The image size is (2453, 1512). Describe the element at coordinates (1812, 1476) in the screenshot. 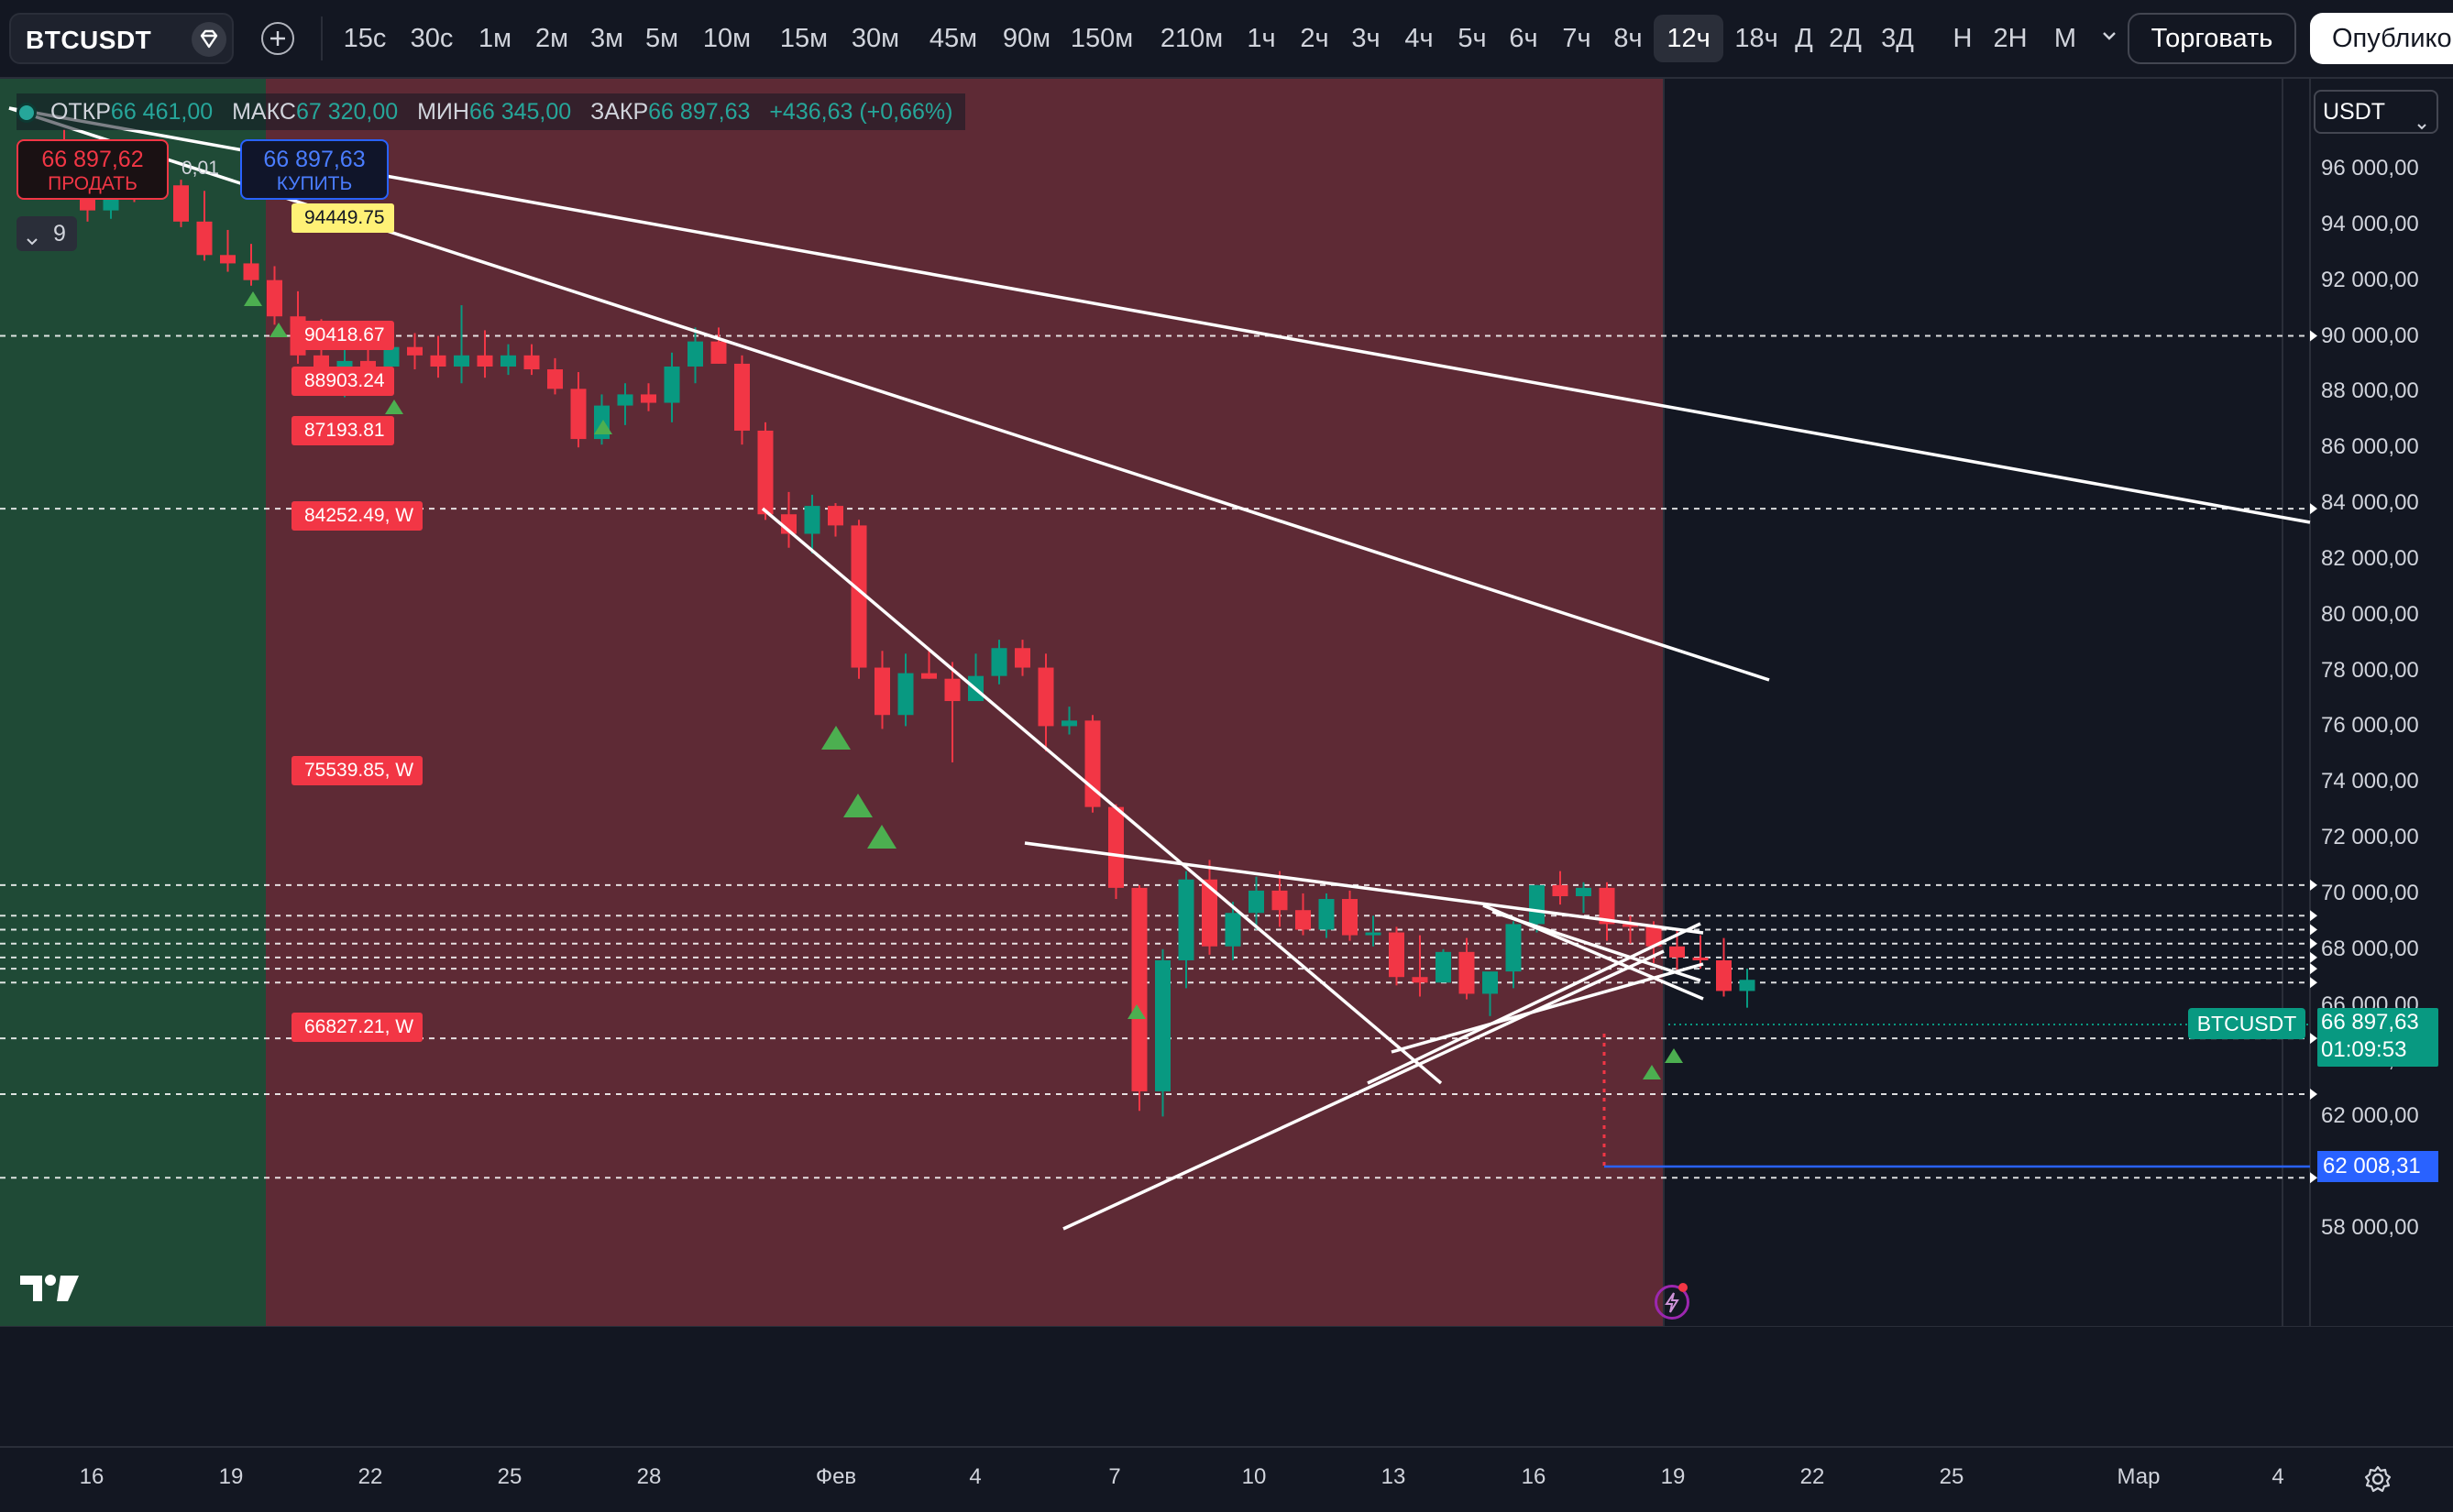

I see `time-label: 22` at that location.